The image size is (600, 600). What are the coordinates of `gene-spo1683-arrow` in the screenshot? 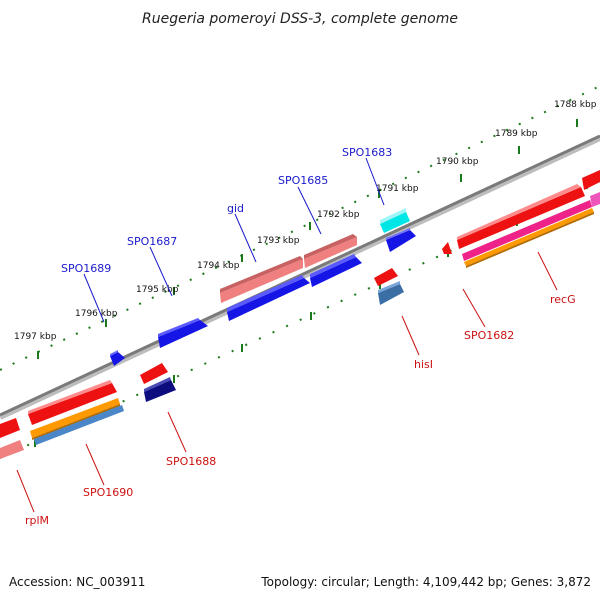 It's located at (395, 220).